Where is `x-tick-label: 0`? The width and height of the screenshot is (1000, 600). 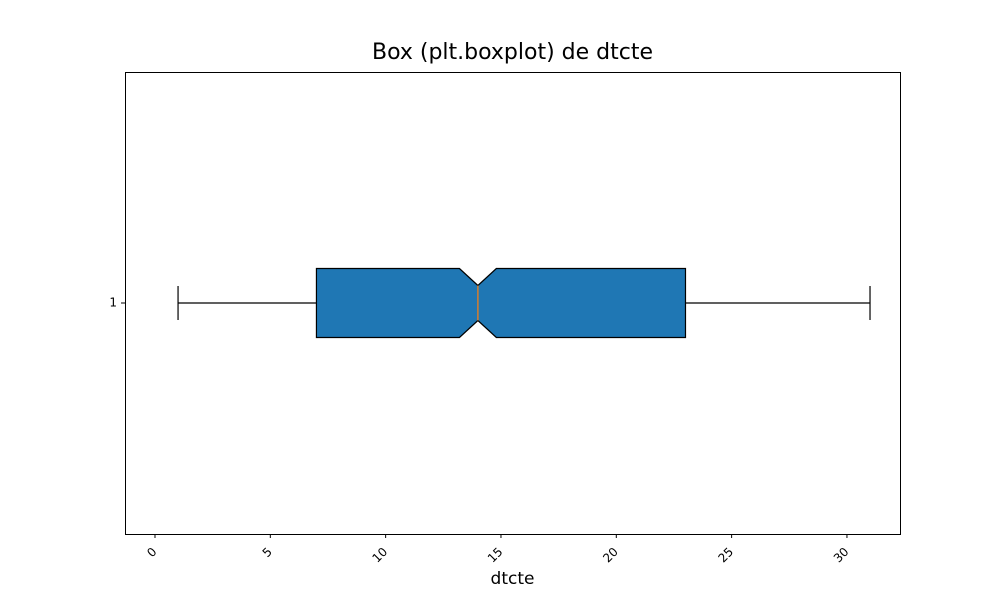
x-tick-label: 0 is located at coordinates (151, 552).